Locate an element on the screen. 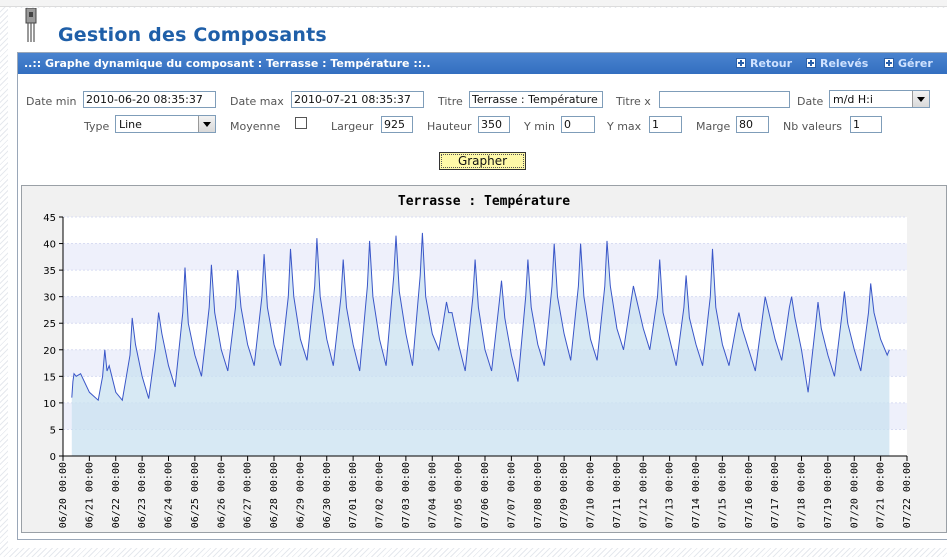  chart-title: Terrasse : Température is located at coordinates (484, 201).